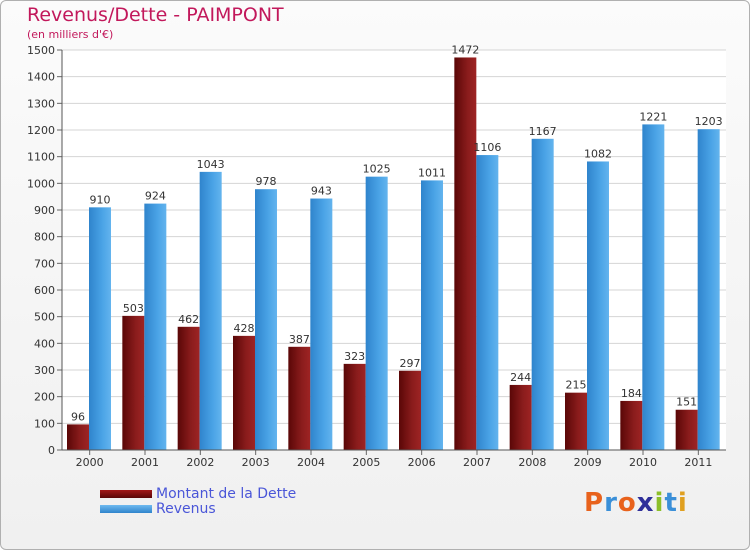 The image size is (750, 550). Describe the element at coordinates (41, 157) in the screenshot. I see `y-tick-label: 1100` at that location.